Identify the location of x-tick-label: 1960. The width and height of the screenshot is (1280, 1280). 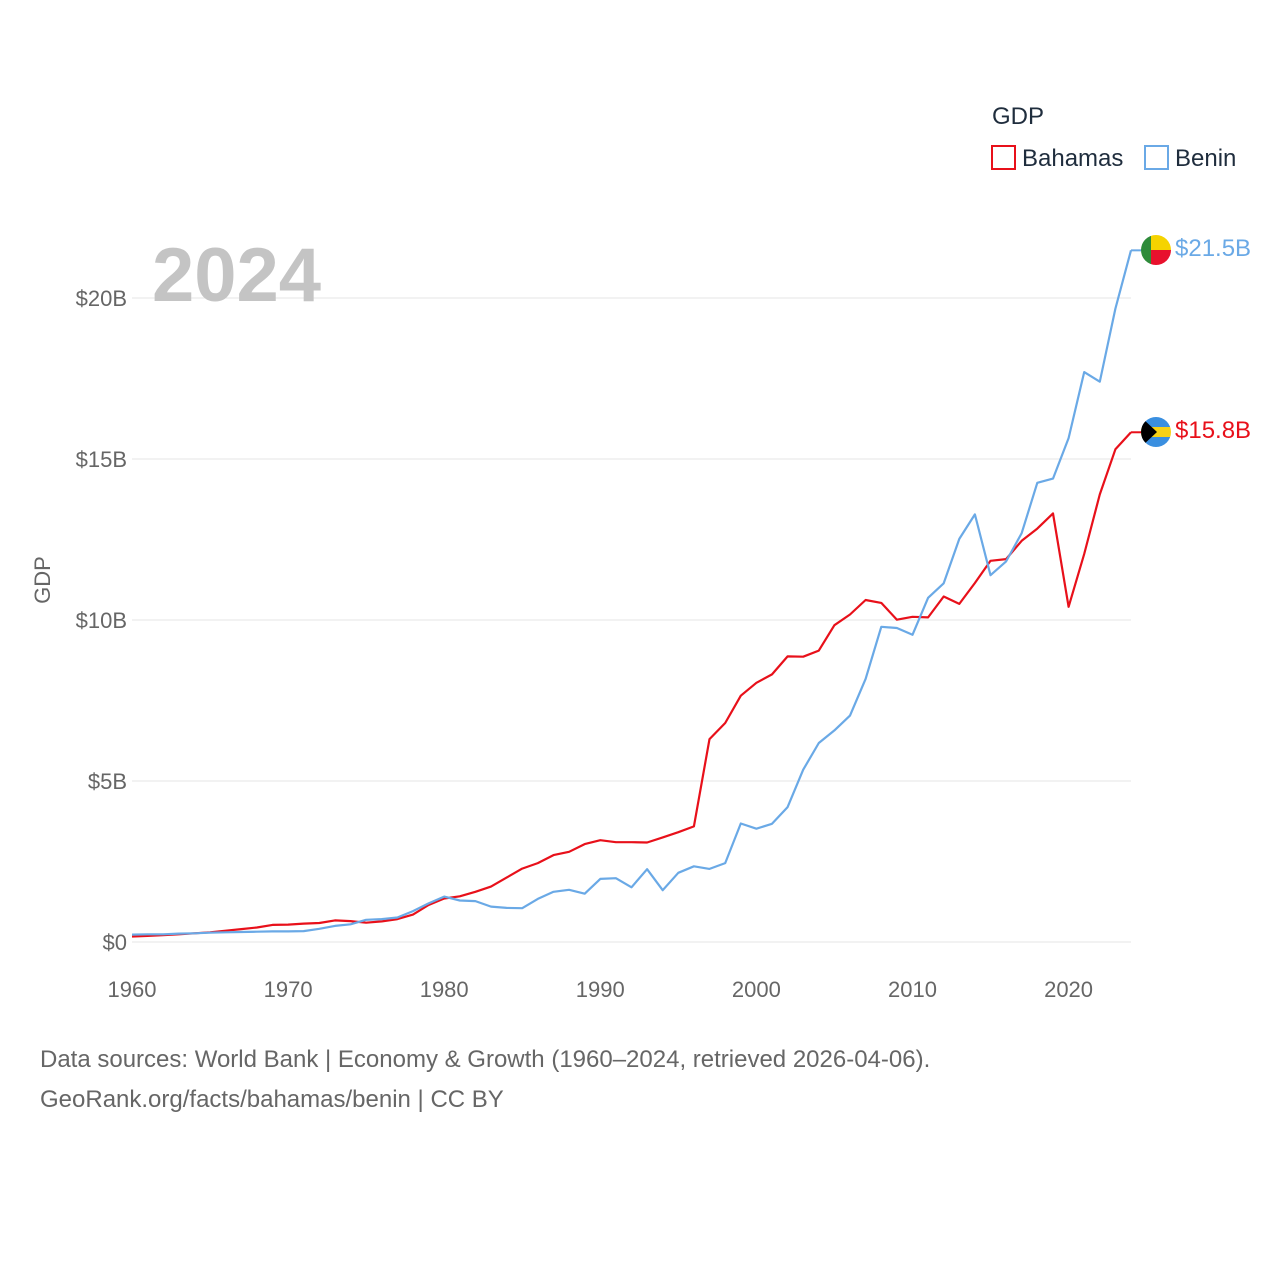
(132, 989).